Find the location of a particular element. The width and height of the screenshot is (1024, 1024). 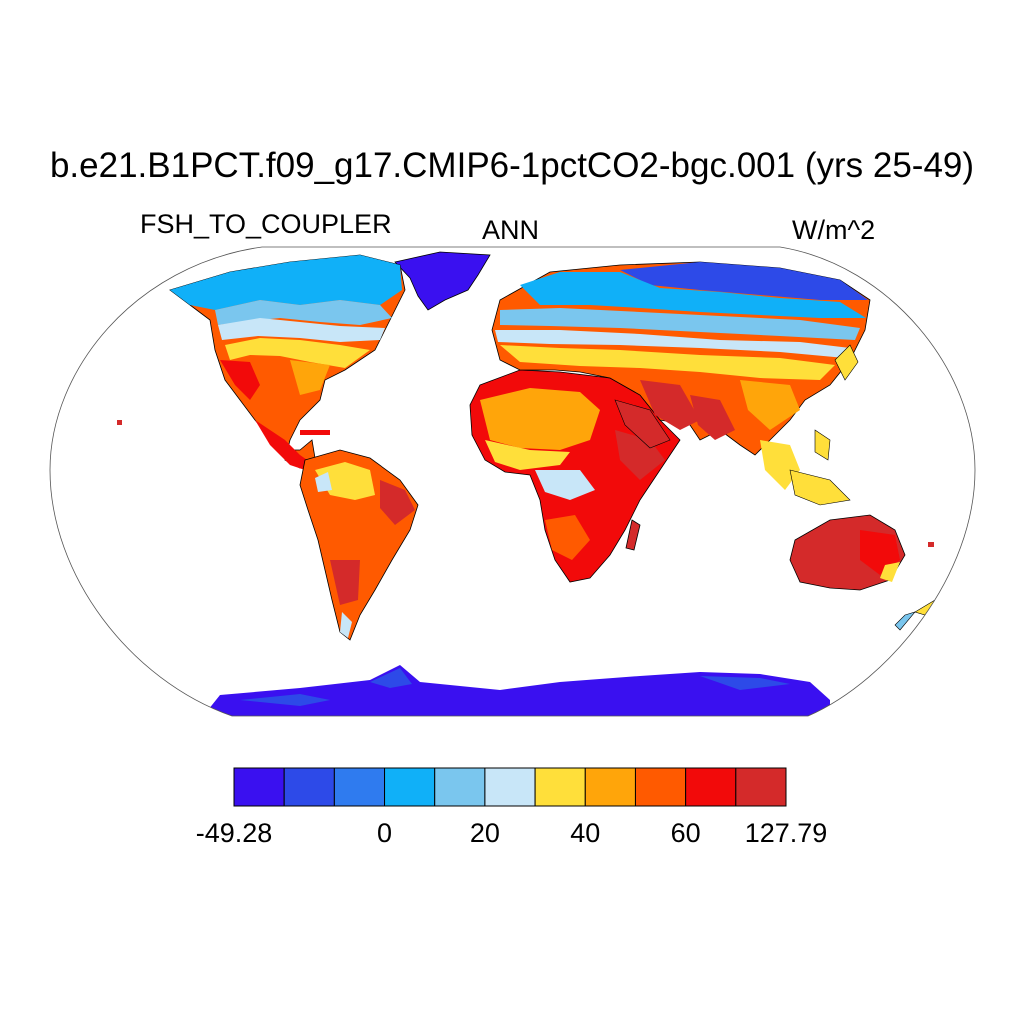

season-label: ANN is located at coordinates (511, 230).